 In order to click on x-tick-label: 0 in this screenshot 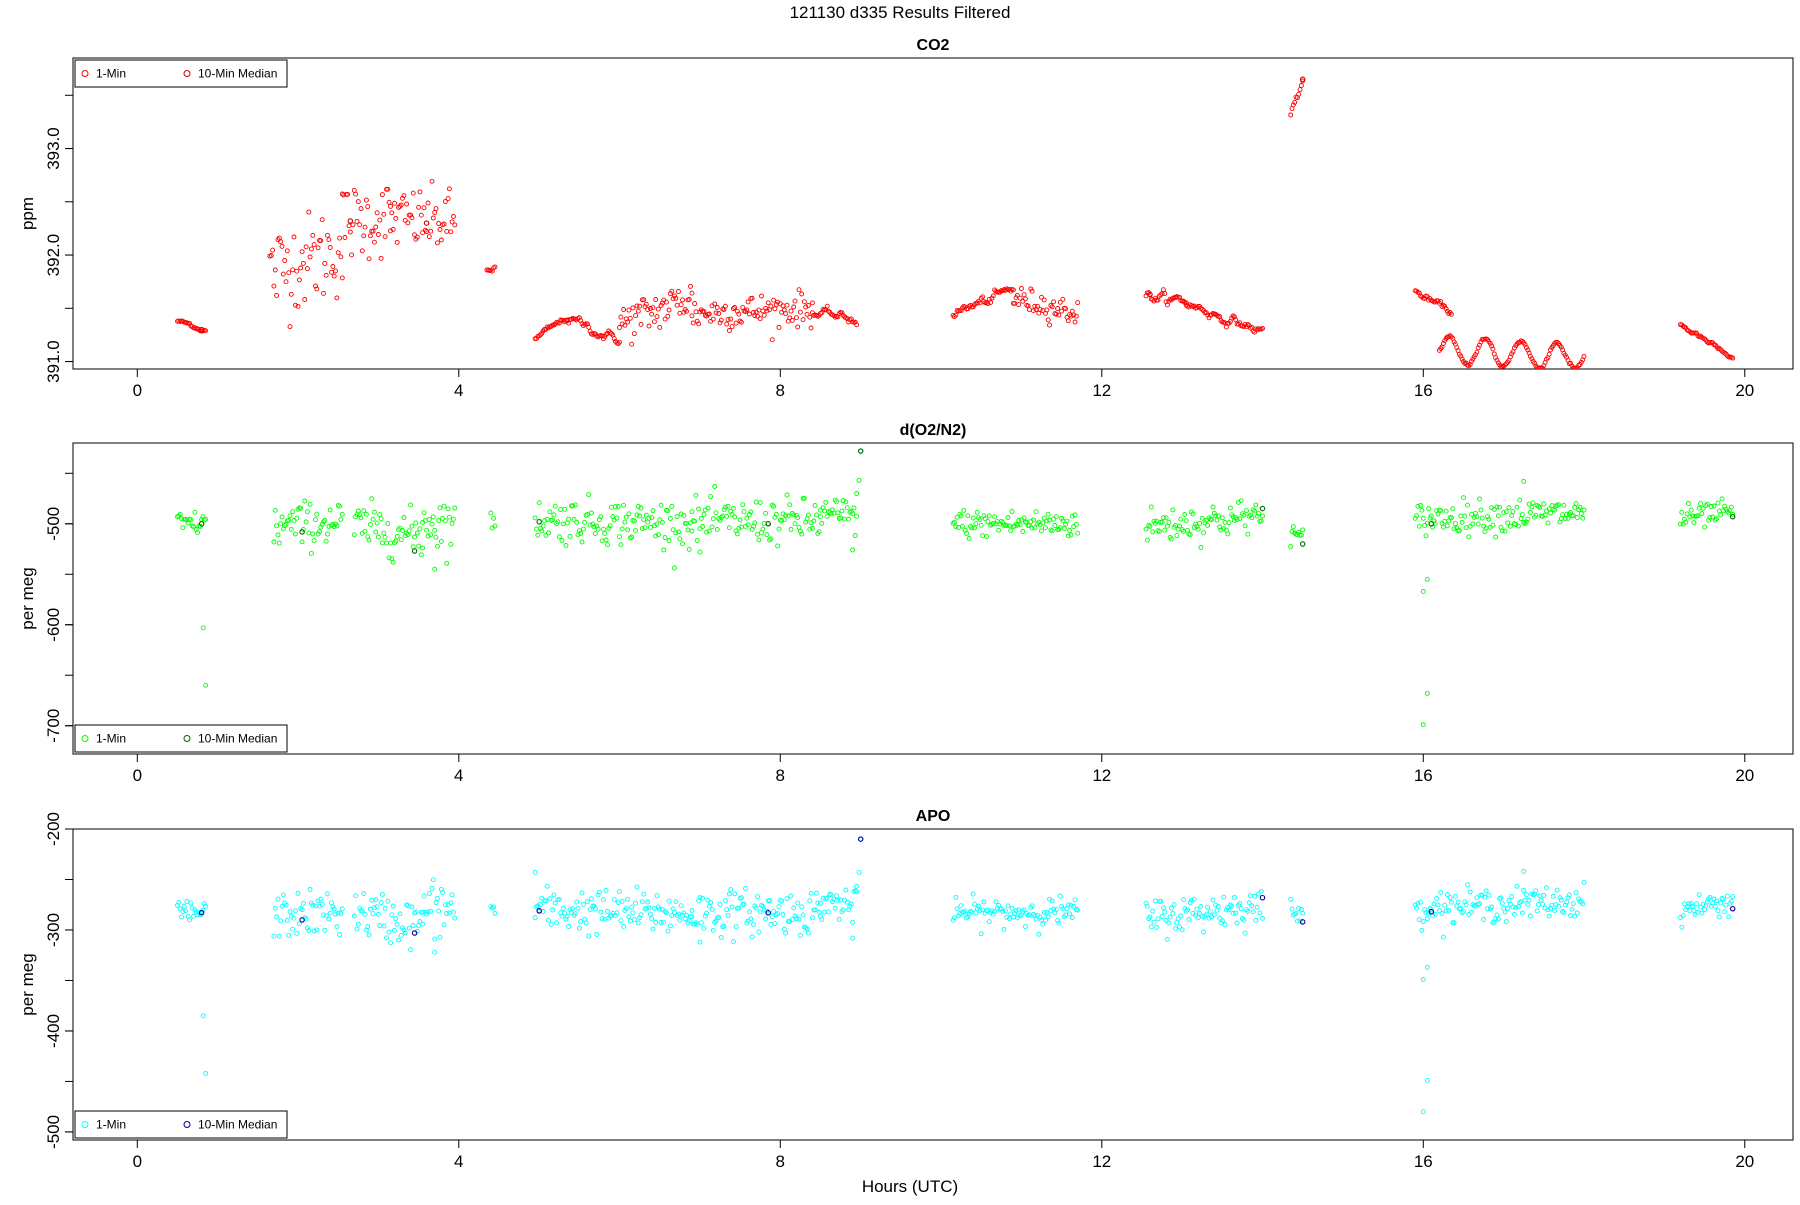, I will do `click(137, 1161)`.